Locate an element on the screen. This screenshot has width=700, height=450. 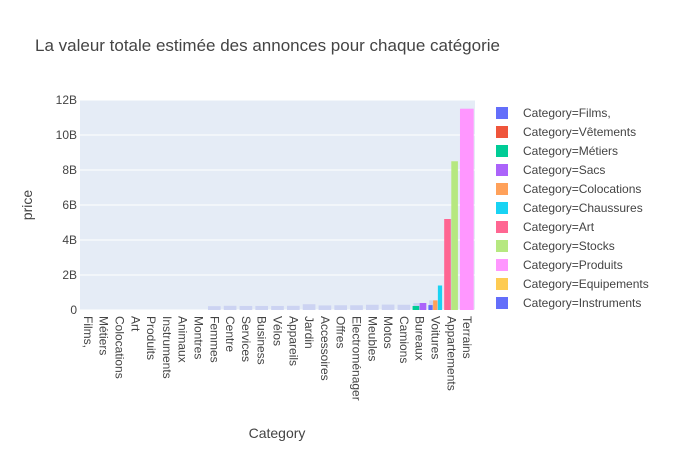
x-tick-label: Montres is located at coordinates (199, 337).